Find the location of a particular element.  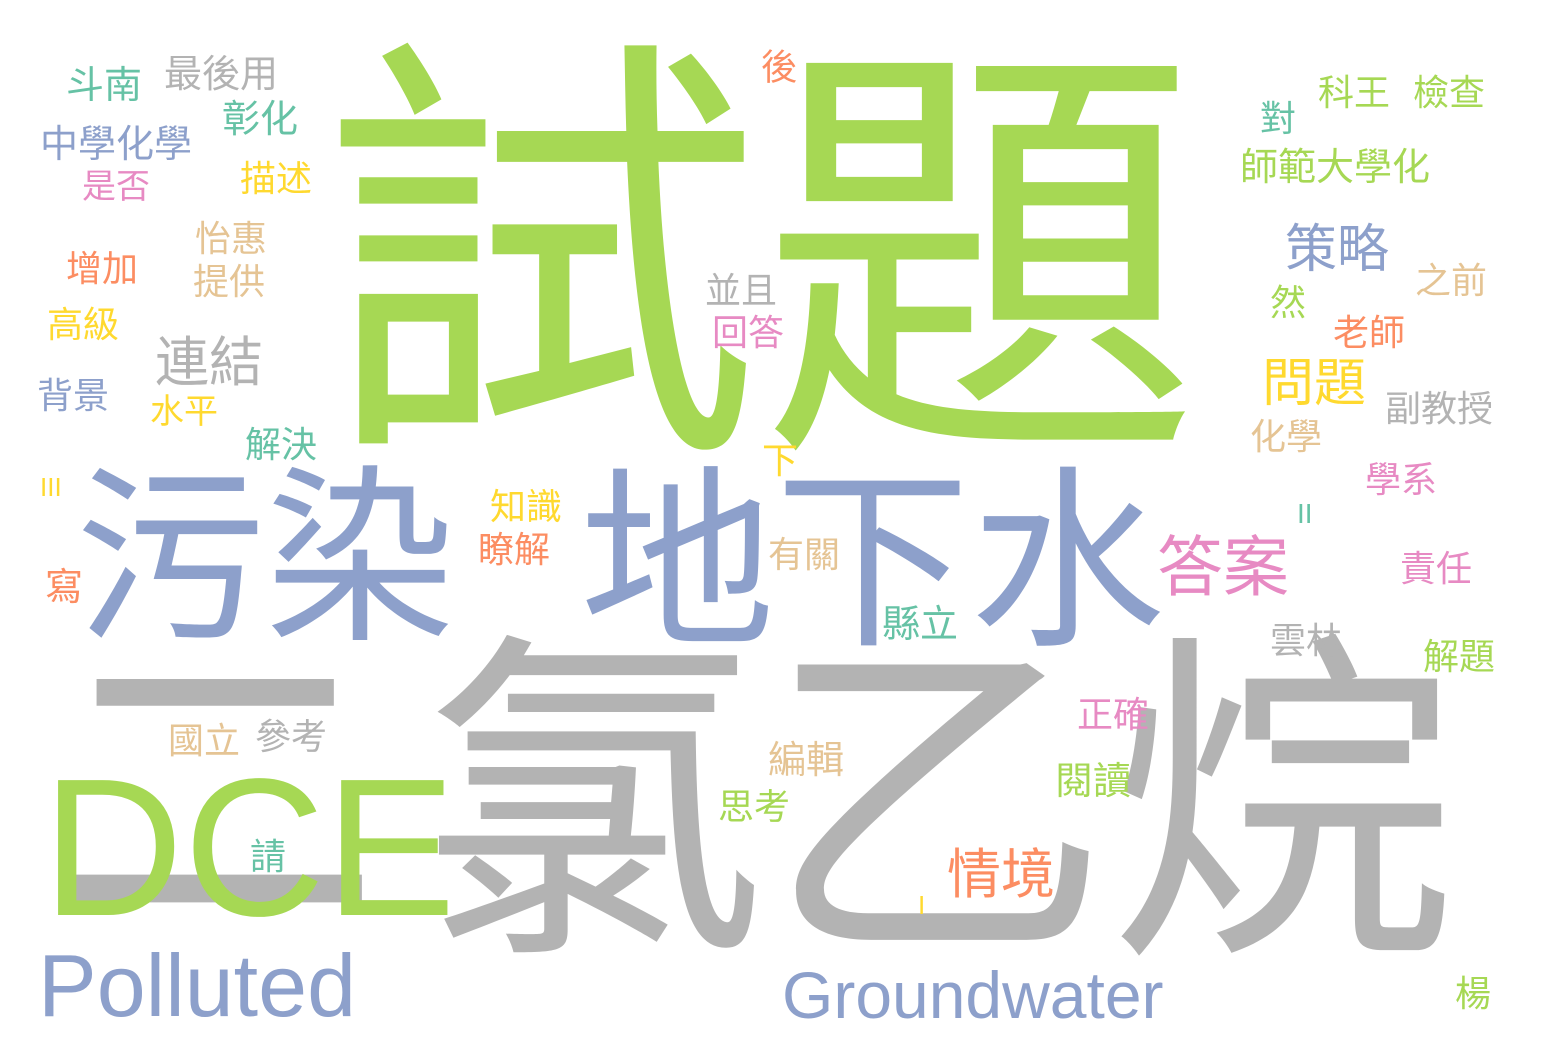

word-groundwater: Groundwater is located at coordinates (973, 995).